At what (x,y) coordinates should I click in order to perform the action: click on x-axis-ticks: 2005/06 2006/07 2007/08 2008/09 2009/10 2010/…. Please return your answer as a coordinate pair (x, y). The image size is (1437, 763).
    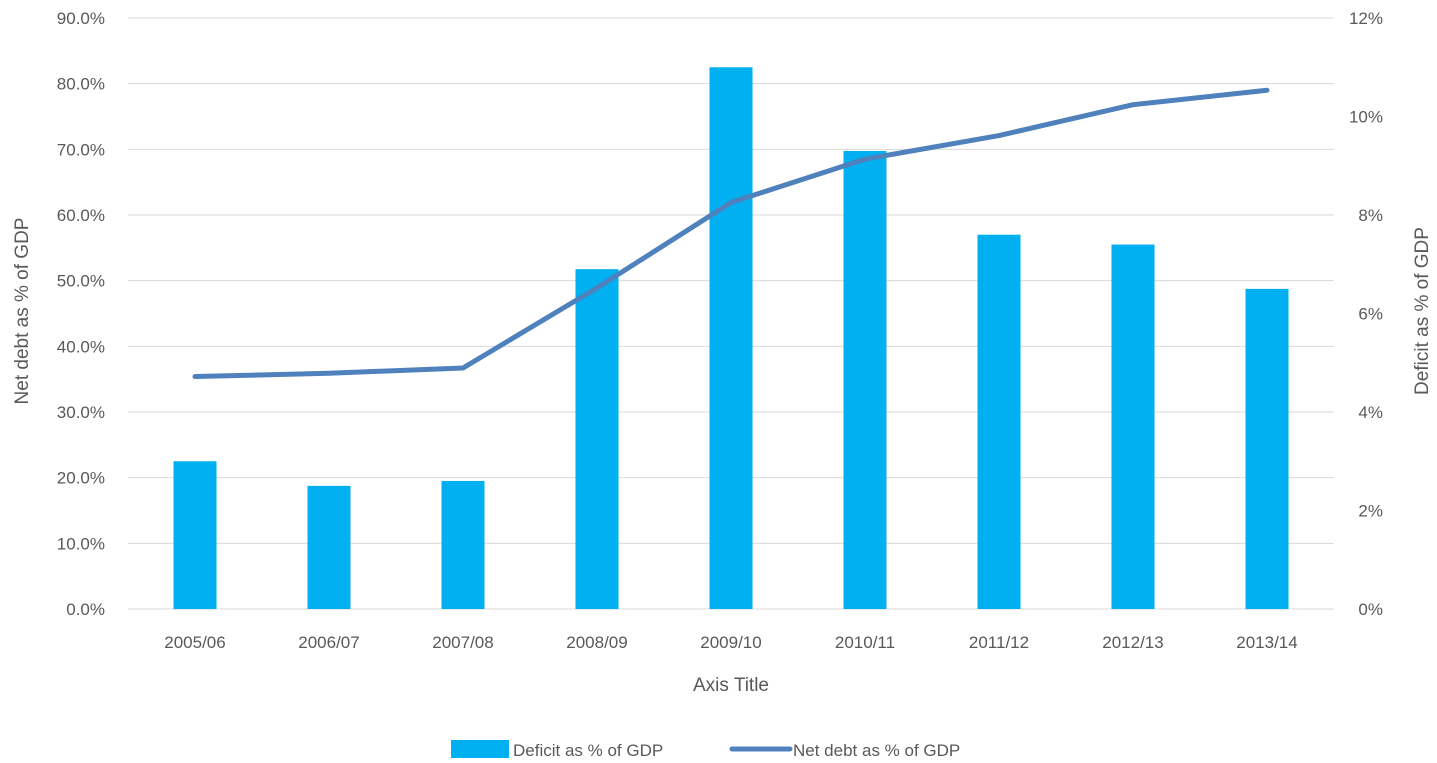
    Looking at the image, I should click on (730, 642).